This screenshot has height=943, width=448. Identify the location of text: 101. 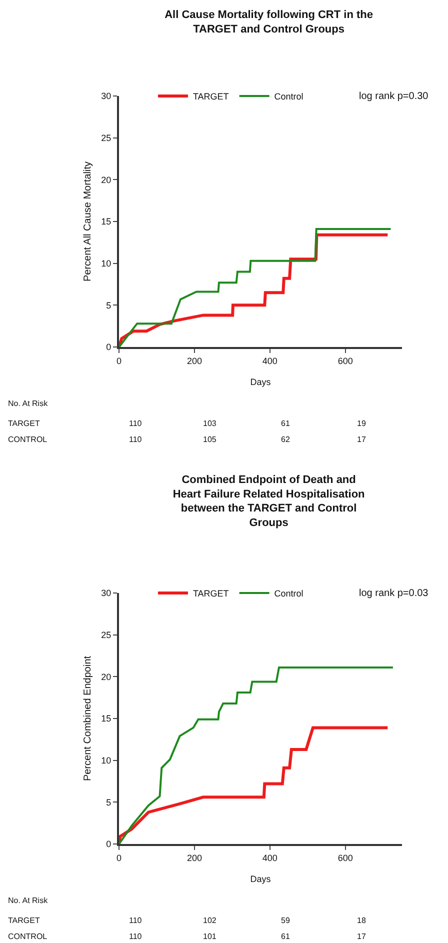
(210, 936).